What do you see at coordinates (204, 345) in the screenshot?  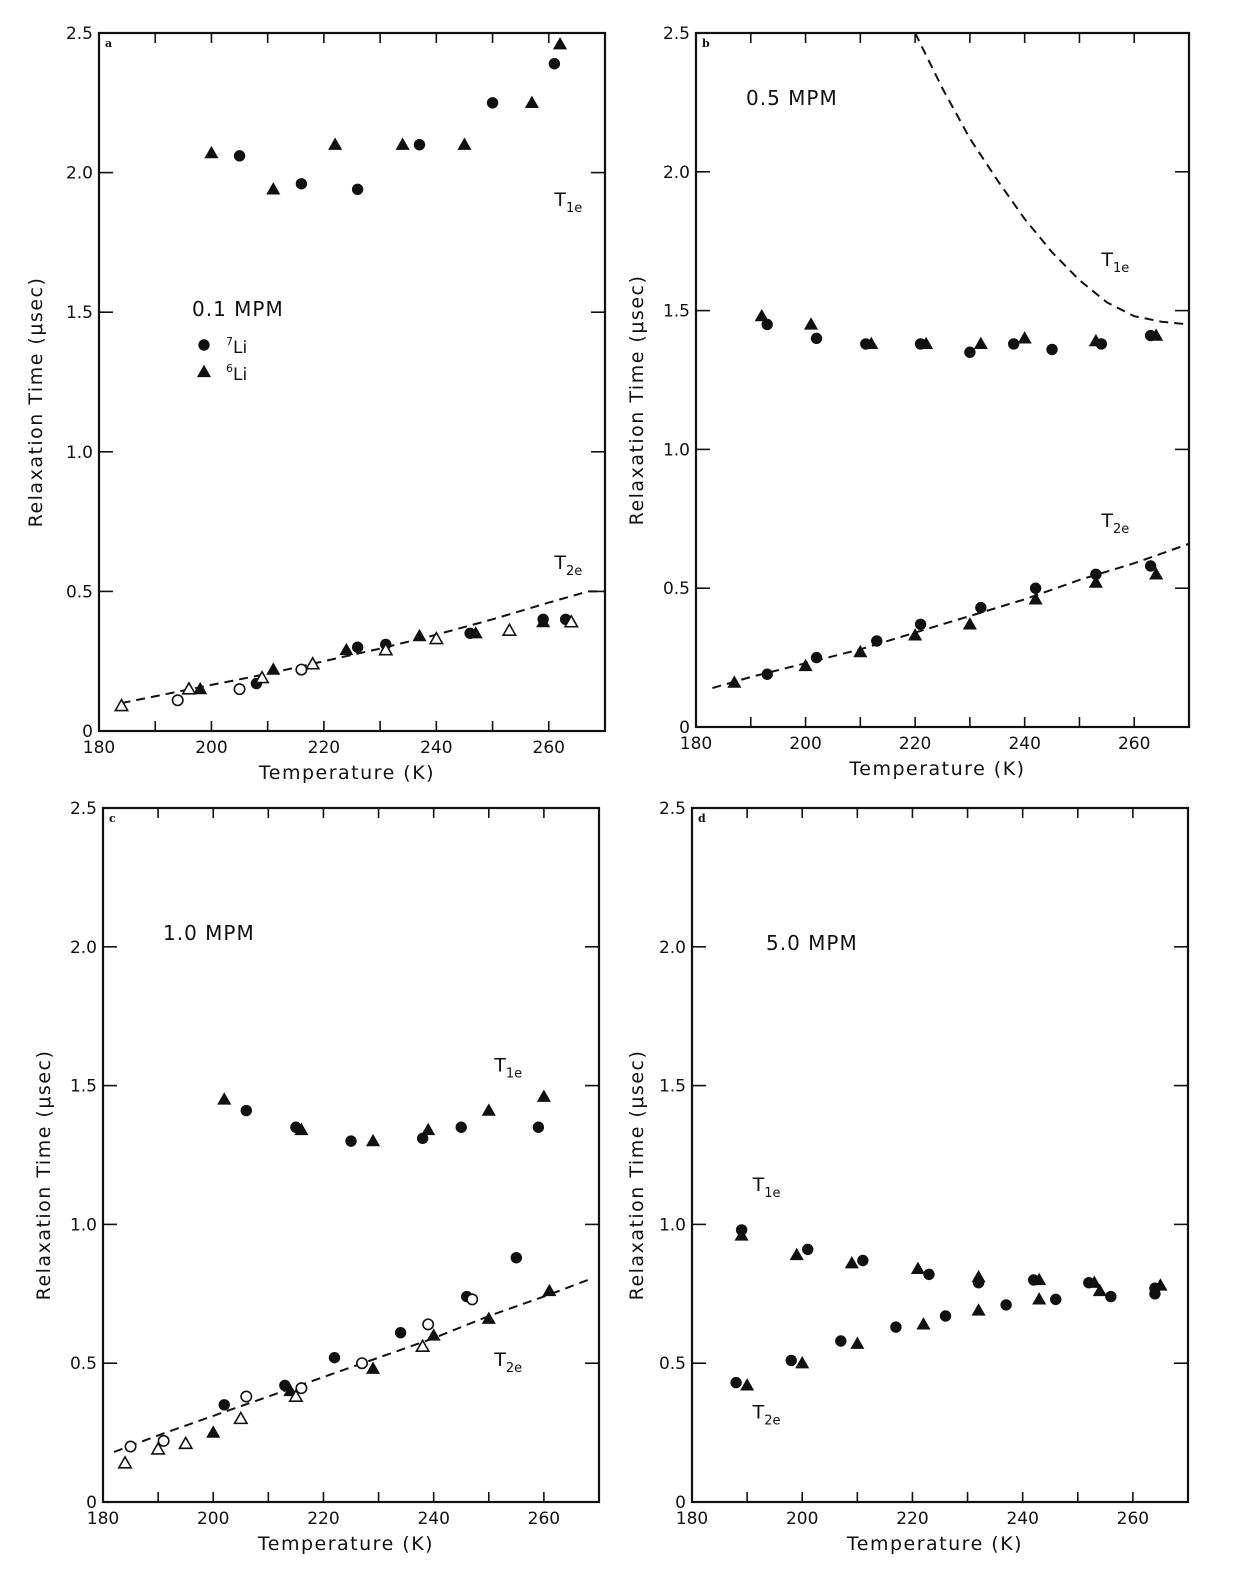 I see `legend-circle-icon` at bounding box center [204, 345].